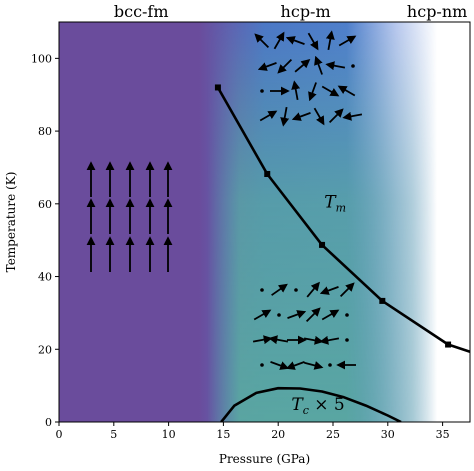 This screenshot has height=471, width=474. I want to click on y-tick-label: 80, so click(45, 131).